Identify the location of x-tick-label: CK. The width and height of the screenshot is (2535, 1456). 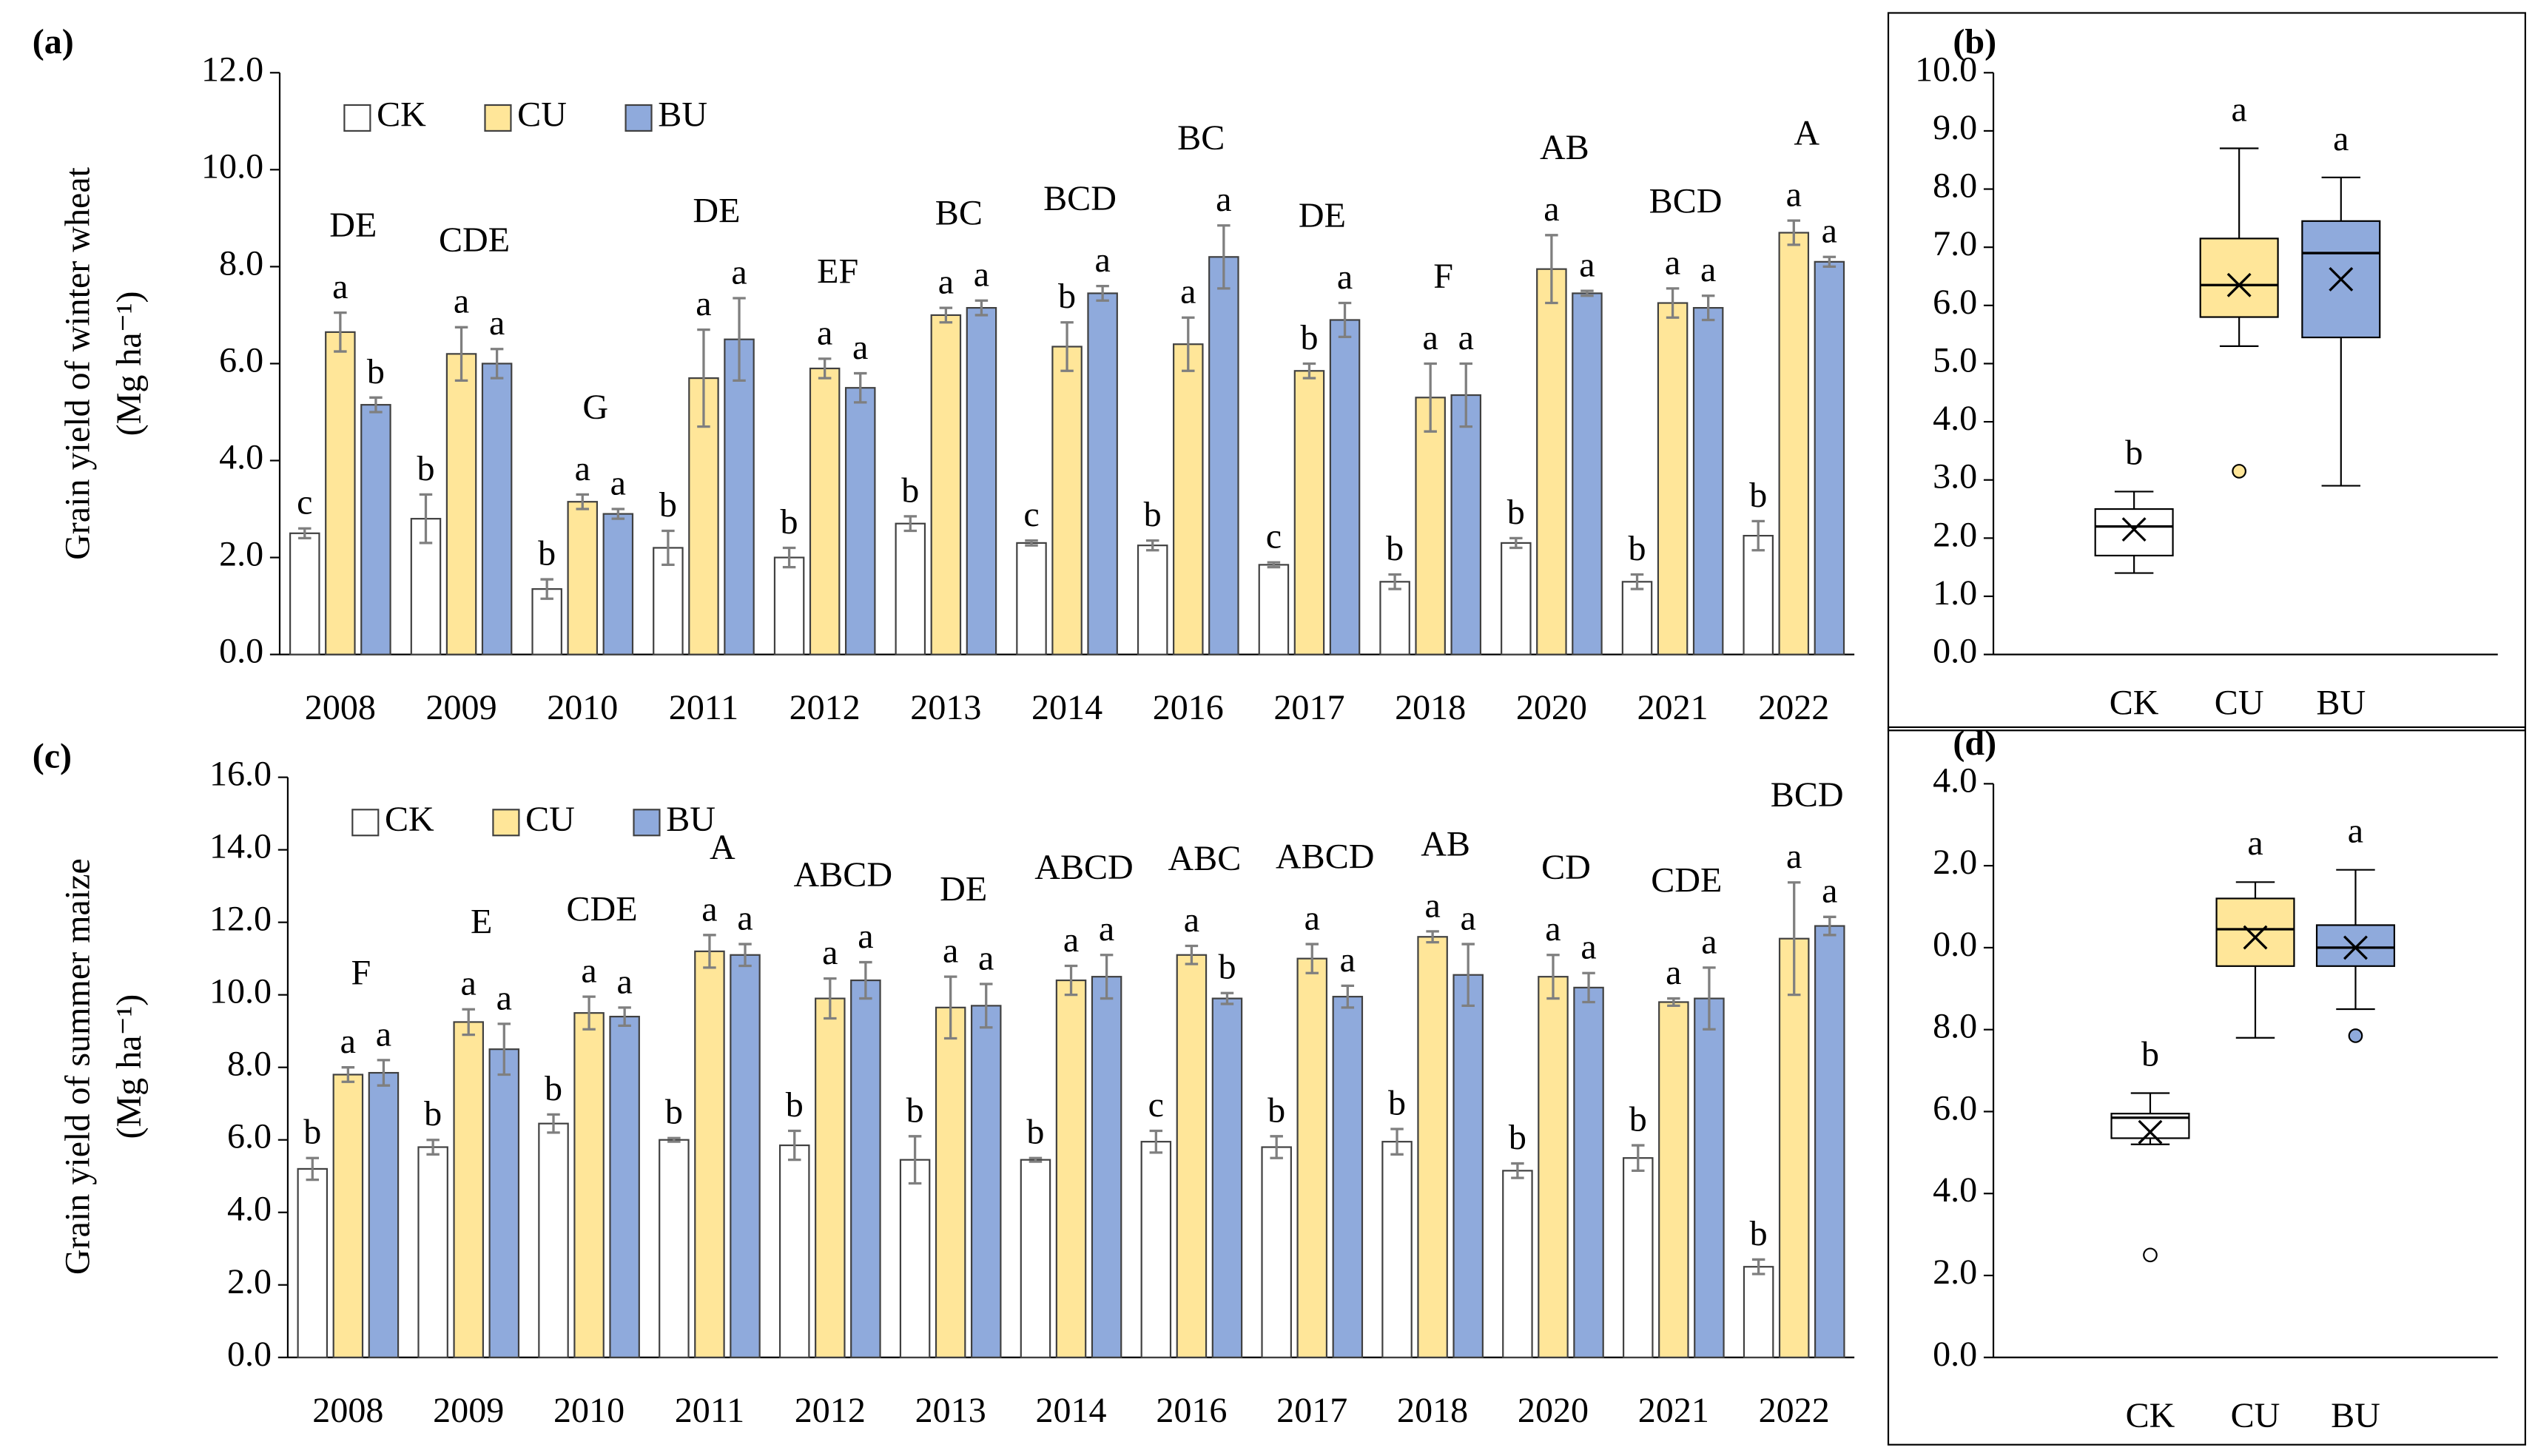
(2150, 1416).